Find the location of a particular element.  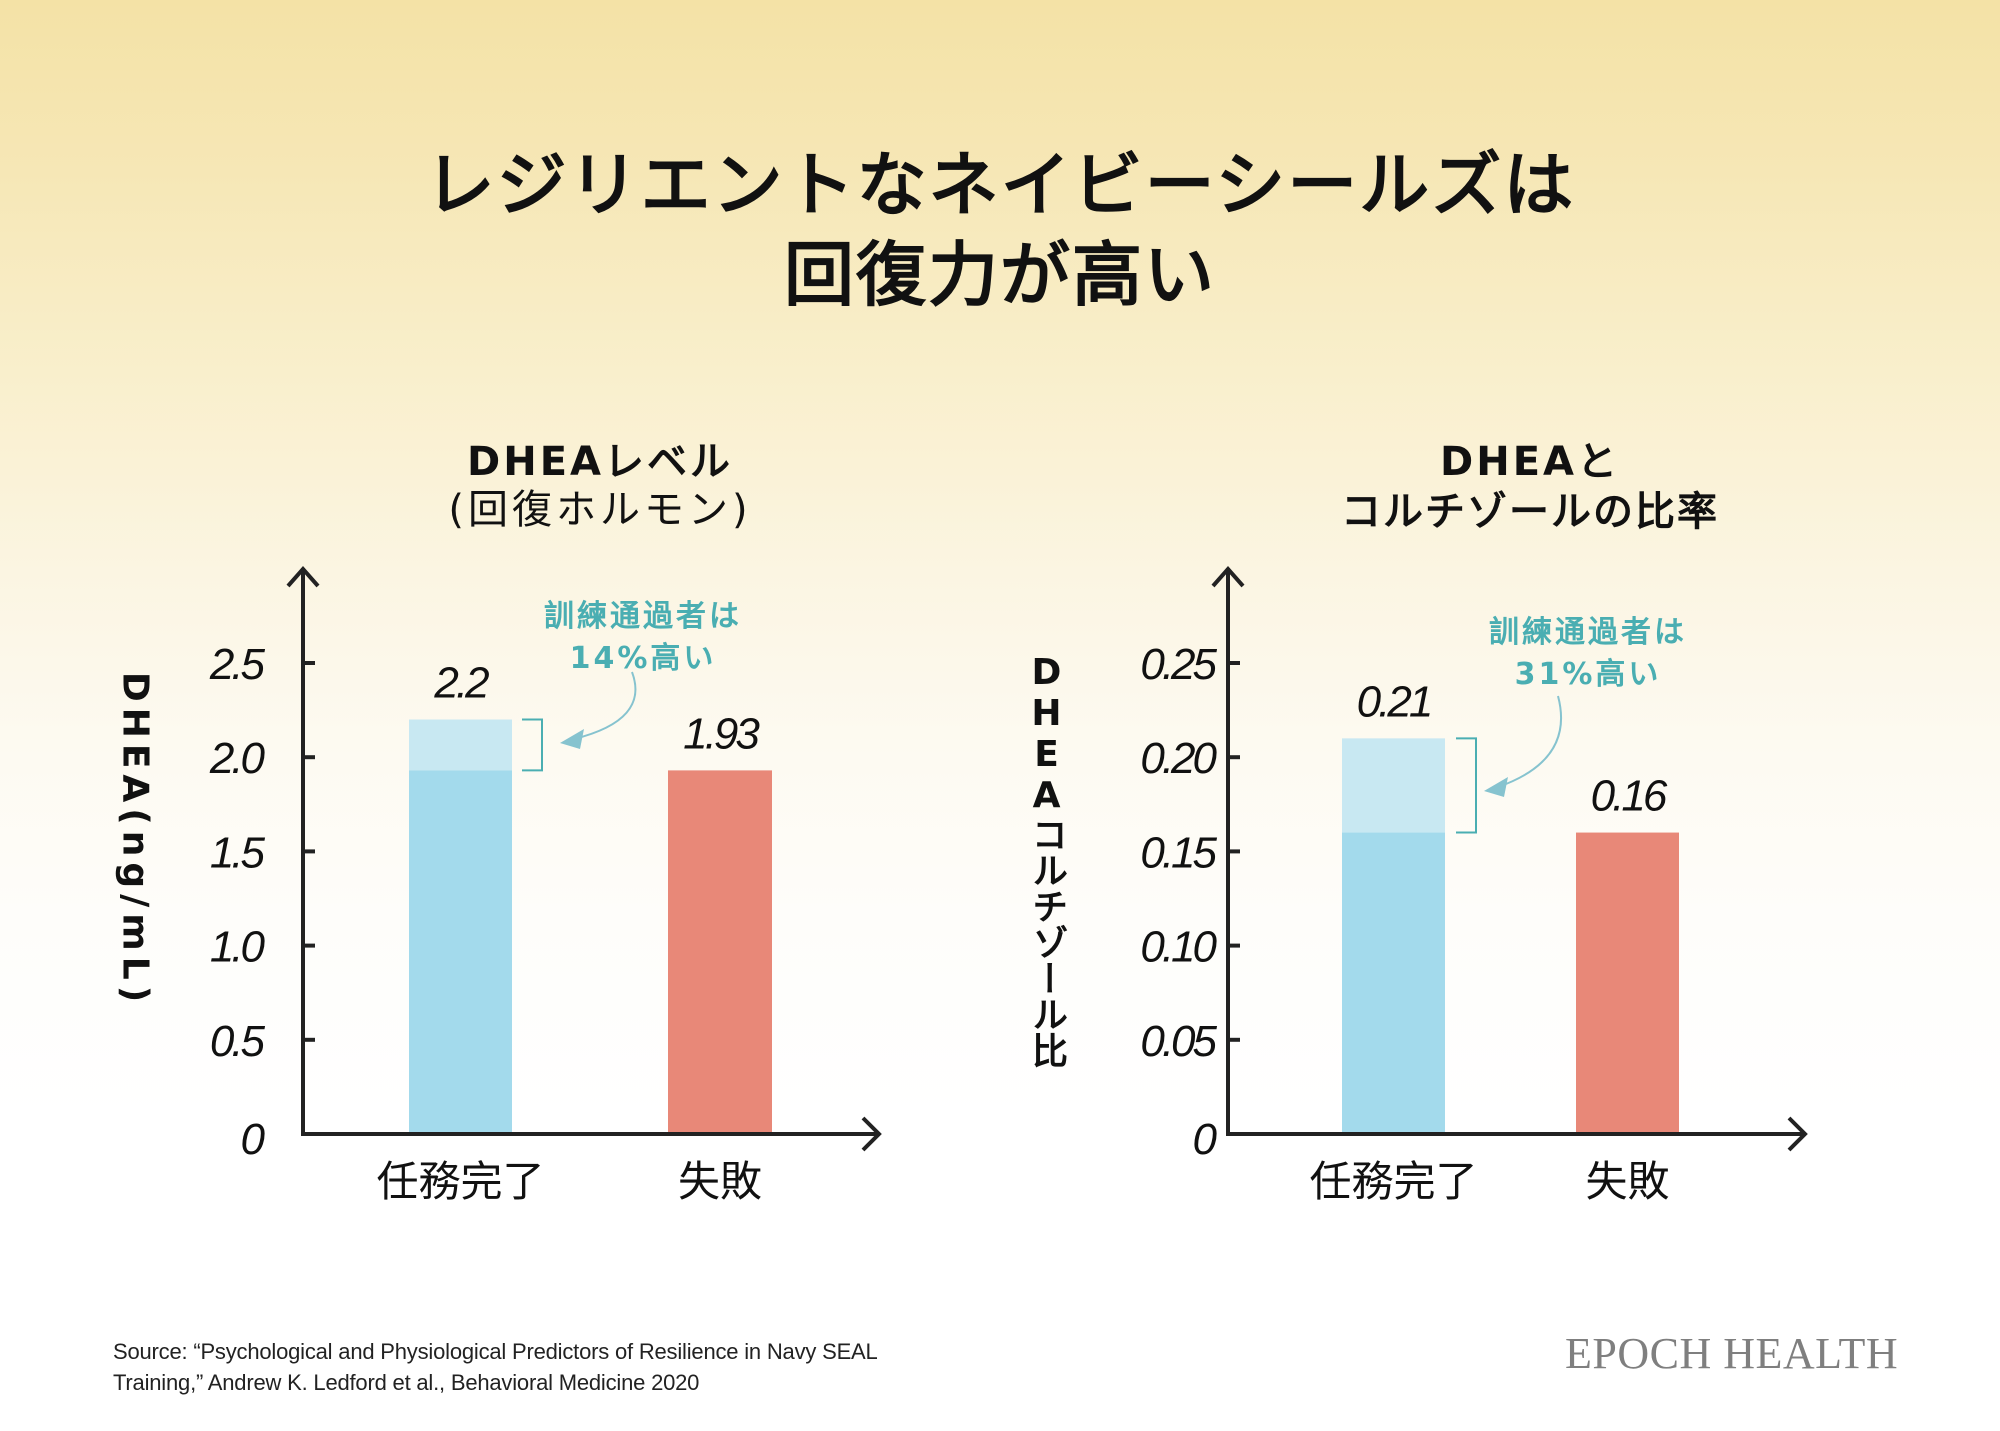

y-tick-label: 2.5 is located at coordinates (237, 664).